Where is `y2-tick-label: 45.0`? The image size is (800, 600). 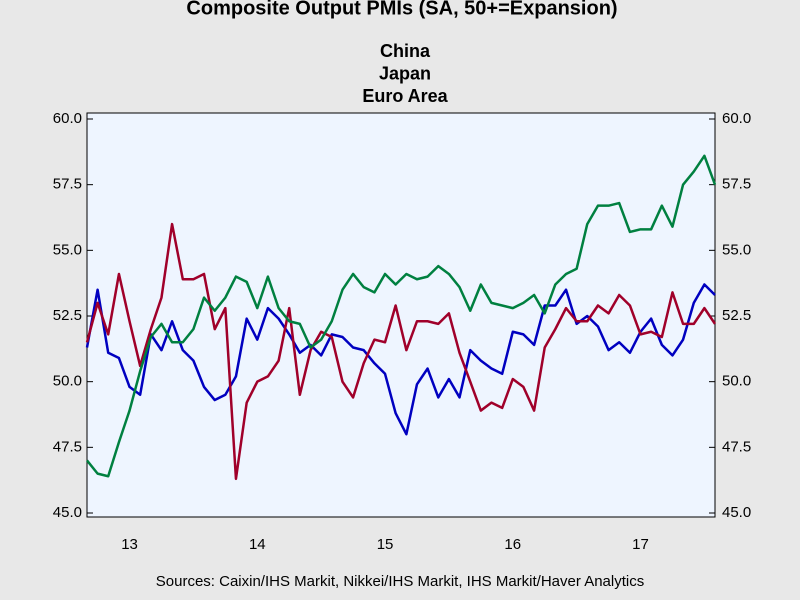 y2-tick-label: 45.0 is located at coordinates (736, 512).